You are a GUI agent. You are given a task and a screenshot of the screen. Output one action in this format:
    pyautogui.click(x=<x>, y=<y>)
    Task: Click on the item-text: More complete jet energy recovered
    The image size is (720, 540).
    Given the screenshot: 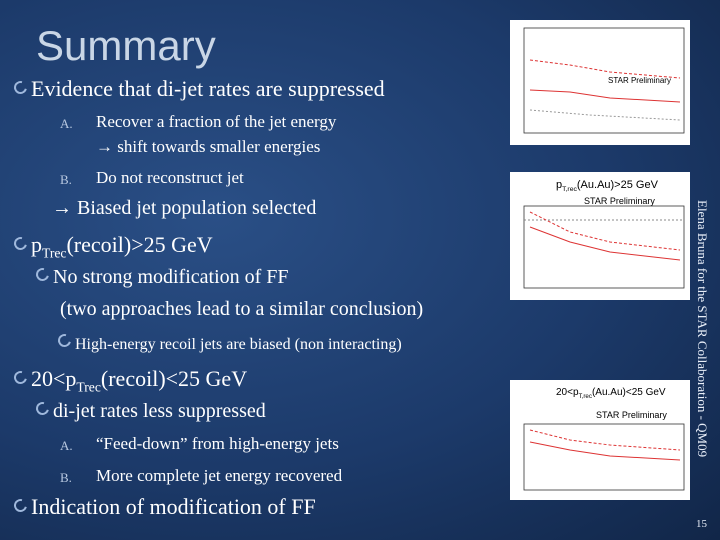 What is the action you would take?
    pyautogui.click(x=219, y=475)
    